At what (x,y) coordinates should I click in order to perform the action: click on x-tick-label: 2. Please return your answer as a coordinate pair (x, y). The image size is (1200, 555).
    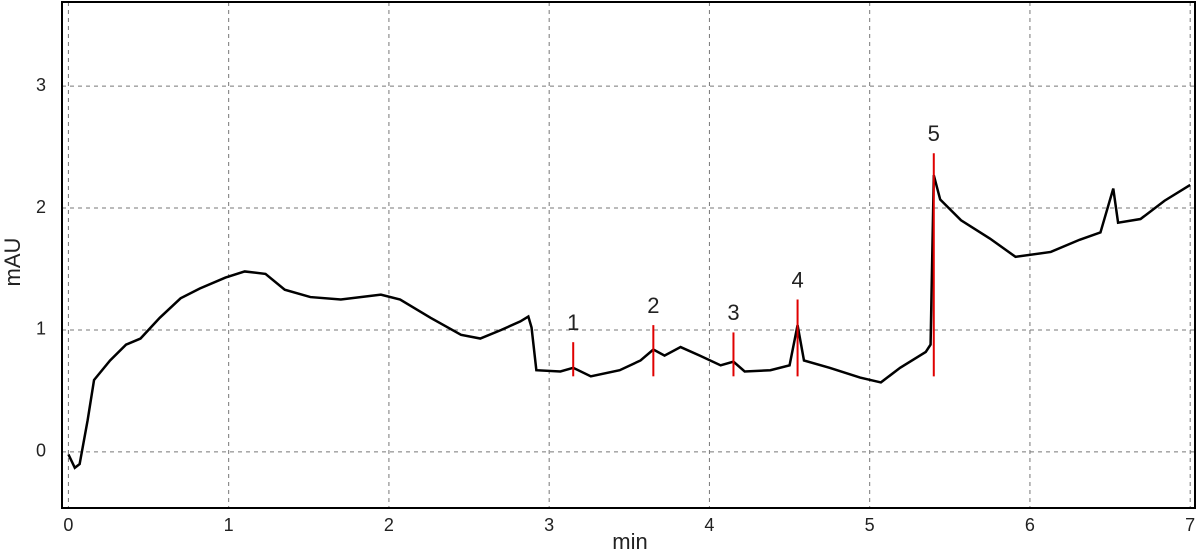
    Looking at the image, I should click on (389, 525).